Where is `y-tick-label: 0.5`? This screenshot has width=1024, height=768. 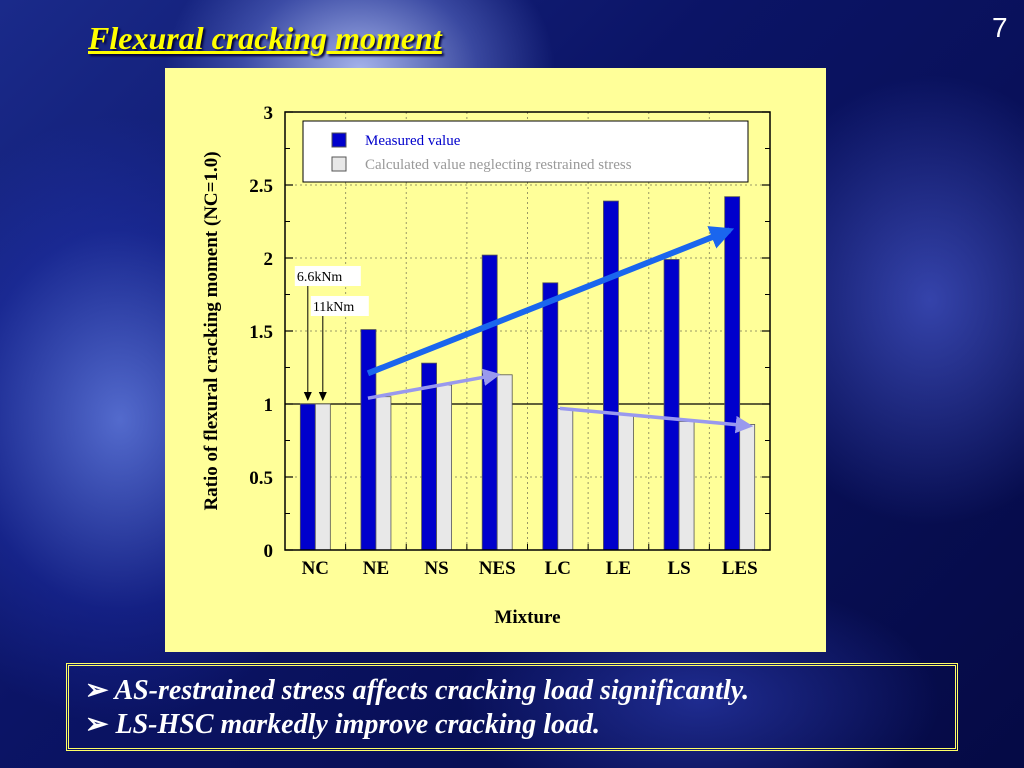
y-tick-label: 0.5 is located at coordinates (261, 478).